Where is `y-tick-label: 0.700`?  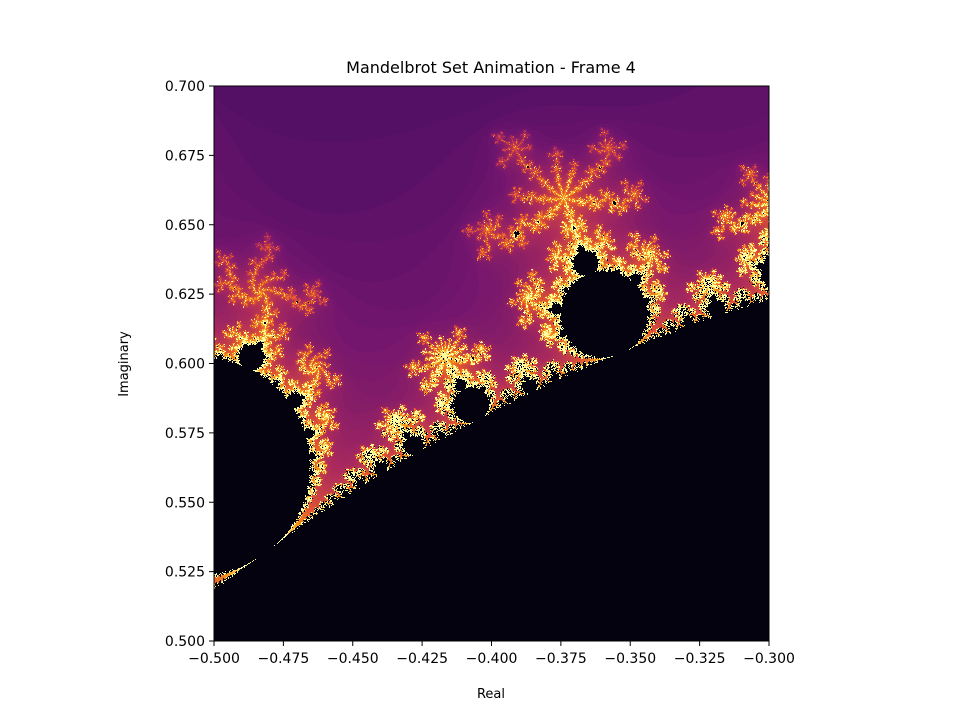
y-tick-label: 0.700 is located at coordinates (185, 87).